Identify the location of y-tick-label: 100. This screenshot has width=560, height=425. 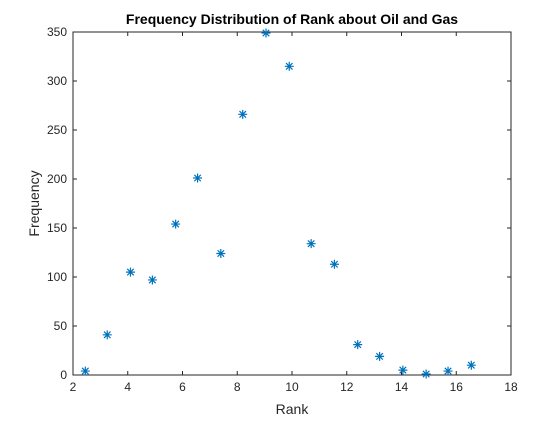
(57, 277).